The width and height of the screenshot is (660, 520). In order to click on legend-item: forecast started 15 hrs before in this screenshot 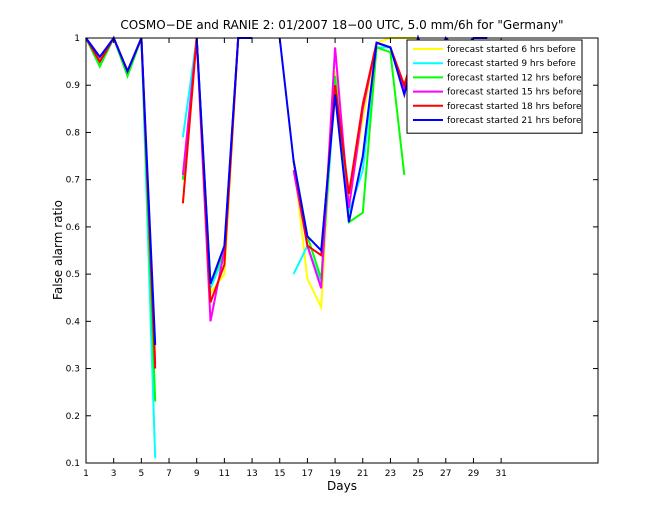, I will do `click(497, 93)`.